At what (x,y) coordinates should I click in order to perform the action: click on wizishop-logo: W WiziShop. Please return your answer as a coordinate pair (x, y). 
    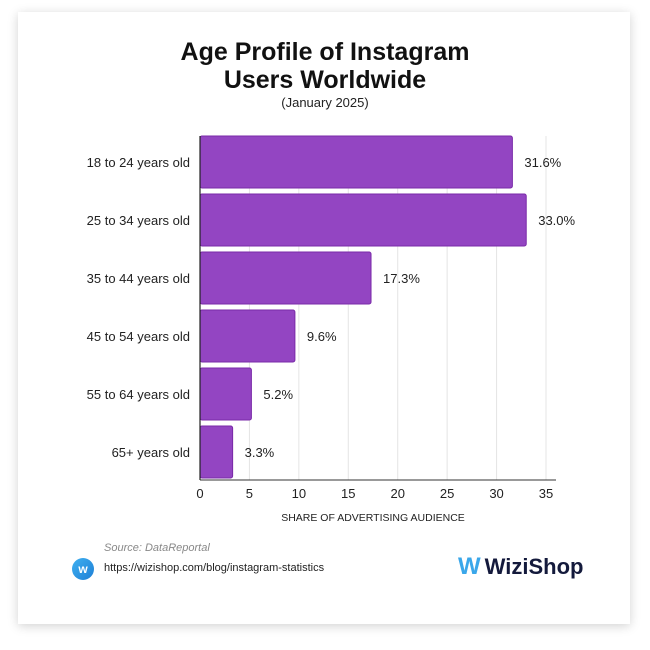
    Looking at the image, I should click on (520, 567).